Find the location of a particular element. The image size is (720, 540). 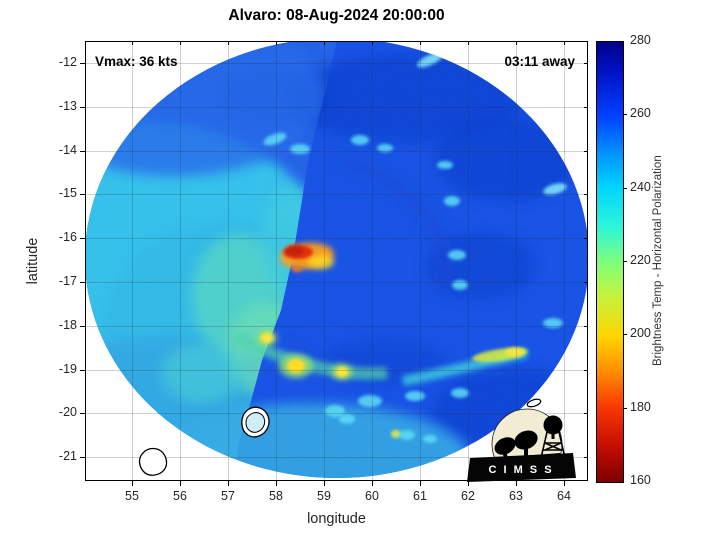

colorbar-tick-label: 180 is located at coordinates (640, 406).